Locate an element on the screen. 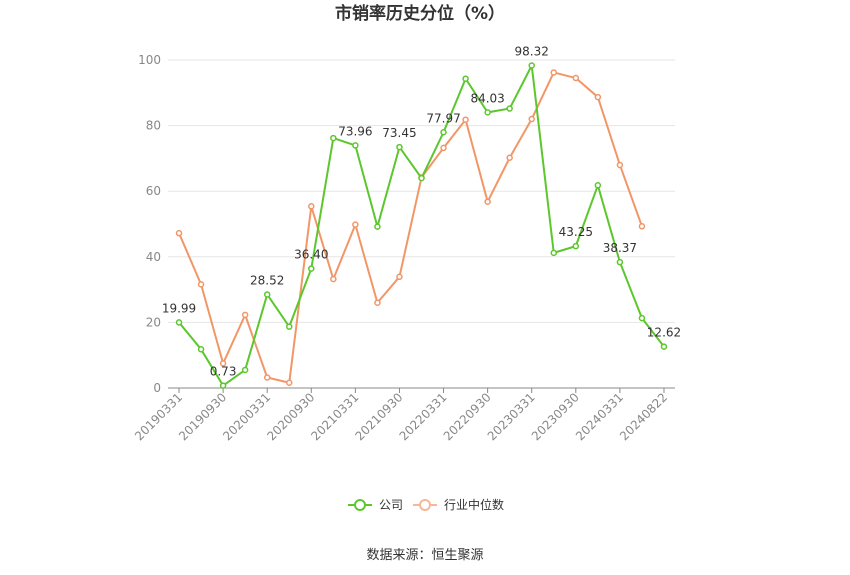  y-tick-label: 0 is located at coordinates (157, 388).